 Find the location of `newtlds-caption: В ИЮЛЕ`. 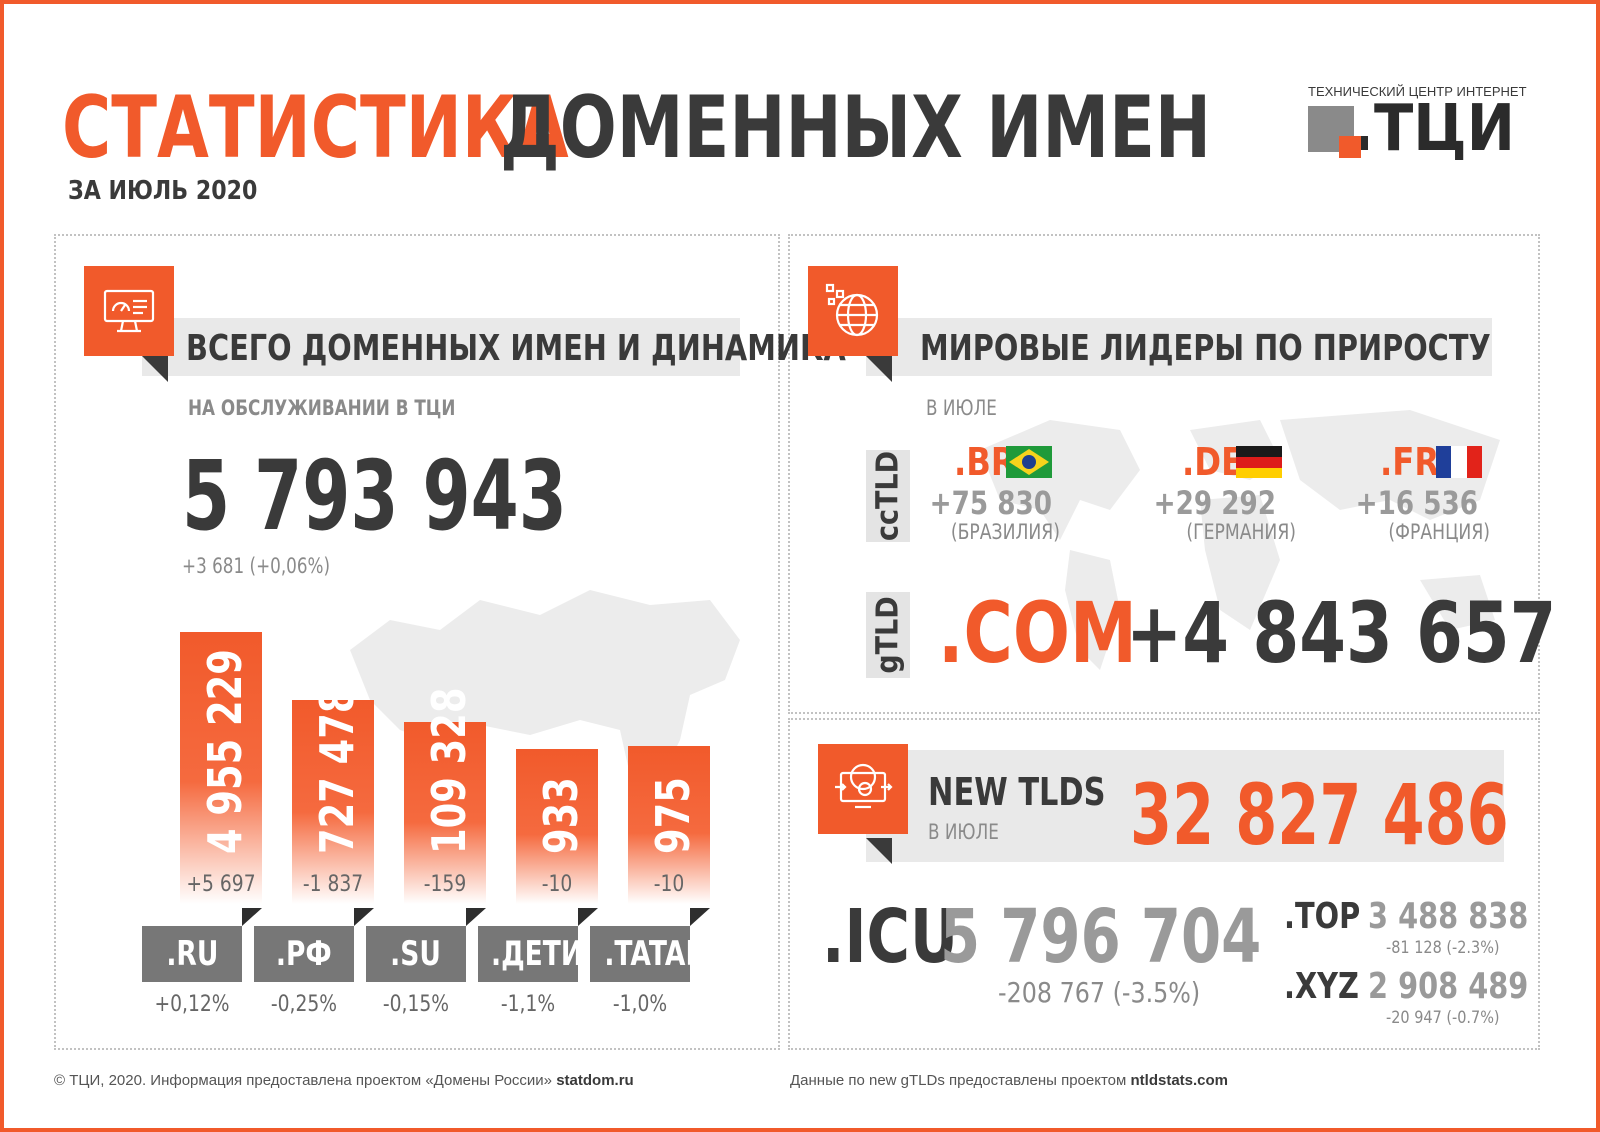

newtlds-caption: В ИЮЛЕ is located at coordinates (963, 832).